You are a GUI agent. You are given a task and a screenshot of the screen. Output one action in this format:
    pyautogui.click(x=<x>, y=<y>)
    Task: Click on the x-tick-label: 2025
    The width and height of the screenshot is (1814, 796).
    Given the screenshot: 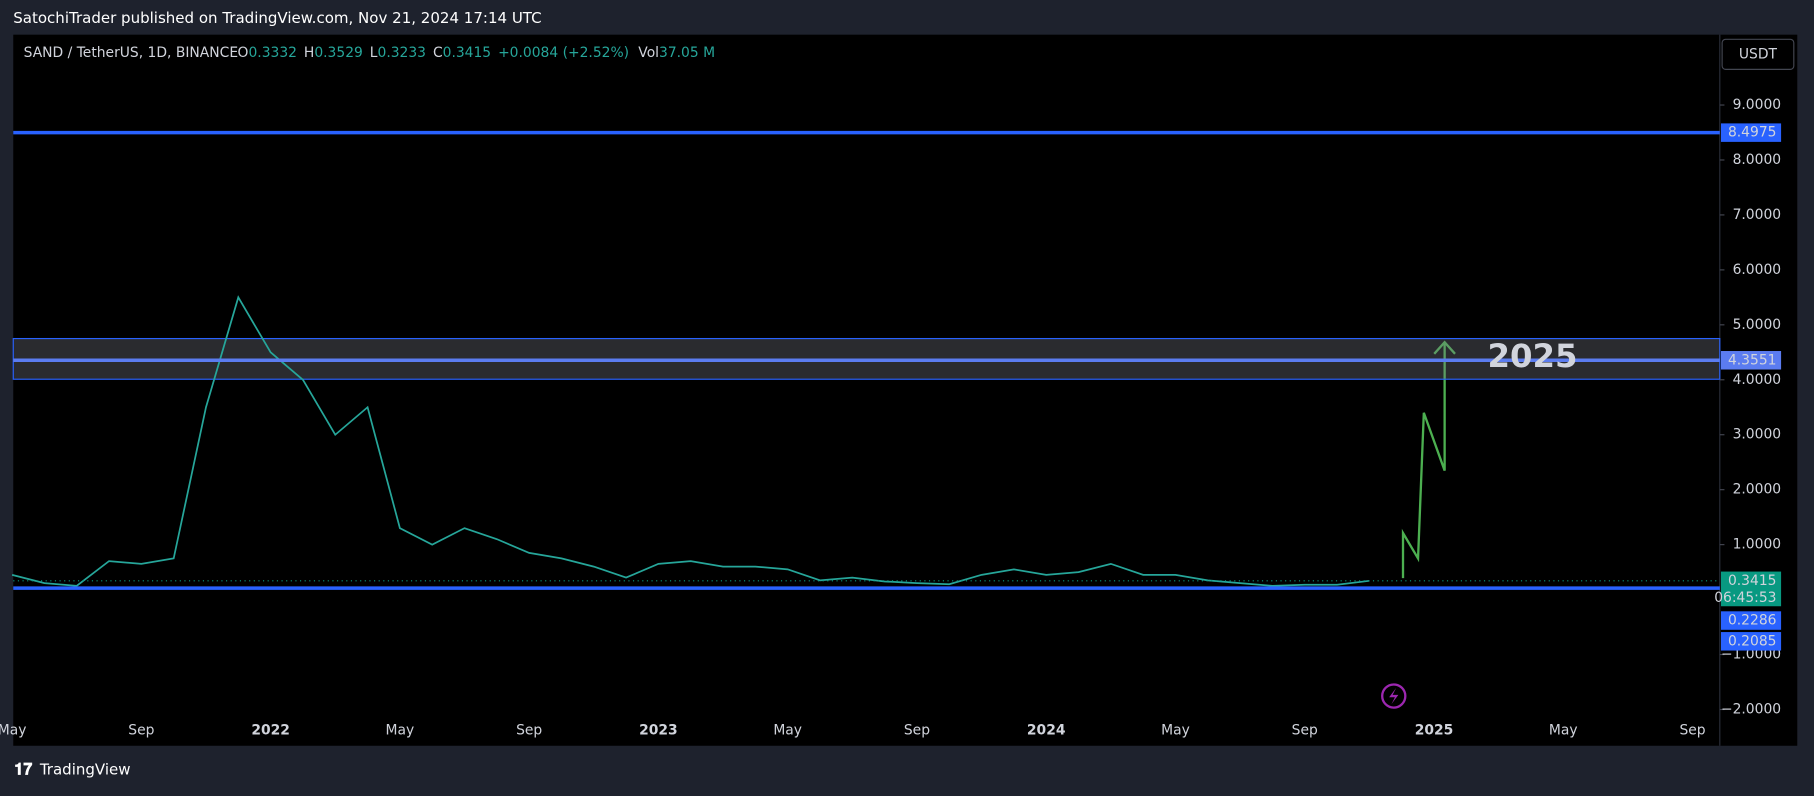 What is the action you would take?
    pyautogui.click(x=1434, y=731)
    